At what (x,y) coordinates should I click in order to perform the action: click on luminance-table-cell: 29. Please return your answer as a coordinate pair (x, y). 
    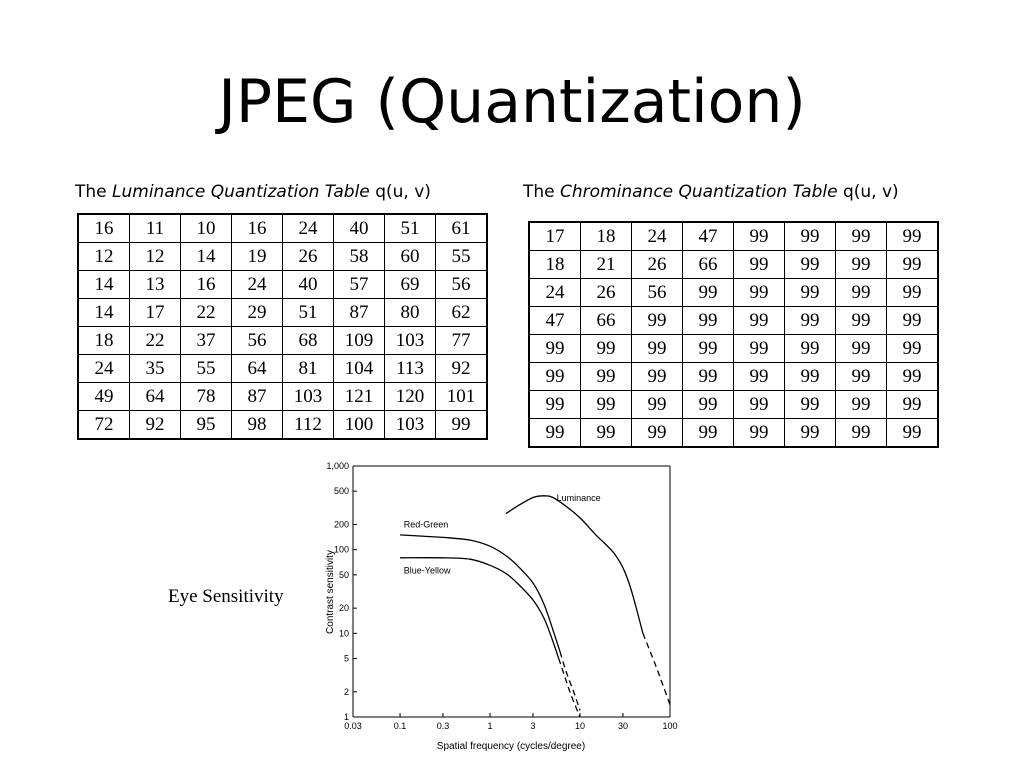
    Looking at the image, I should click on (257, 312).